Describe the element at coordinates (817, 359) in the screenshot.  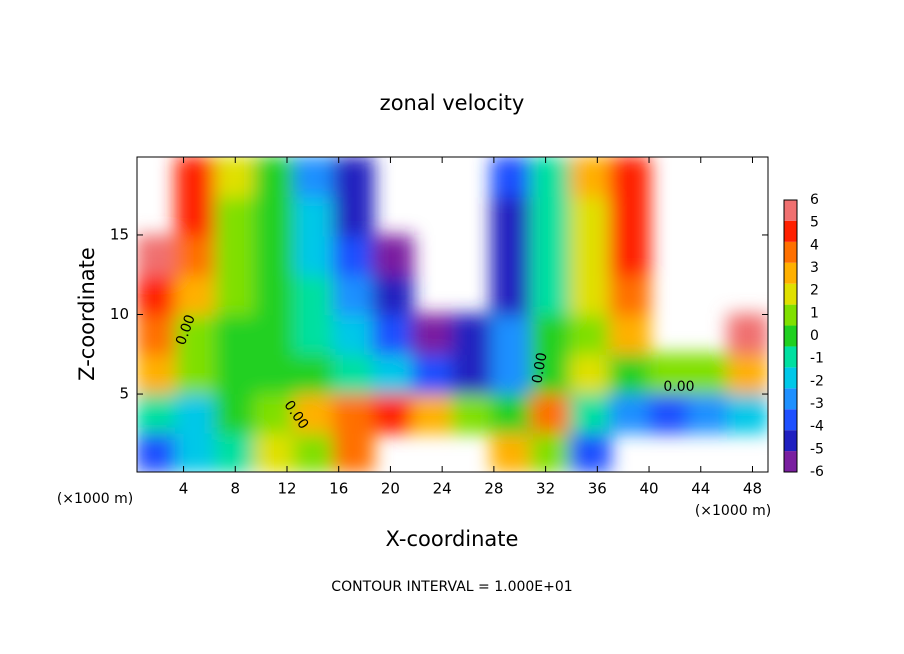
I see `colorbar-label: -1` at that location.